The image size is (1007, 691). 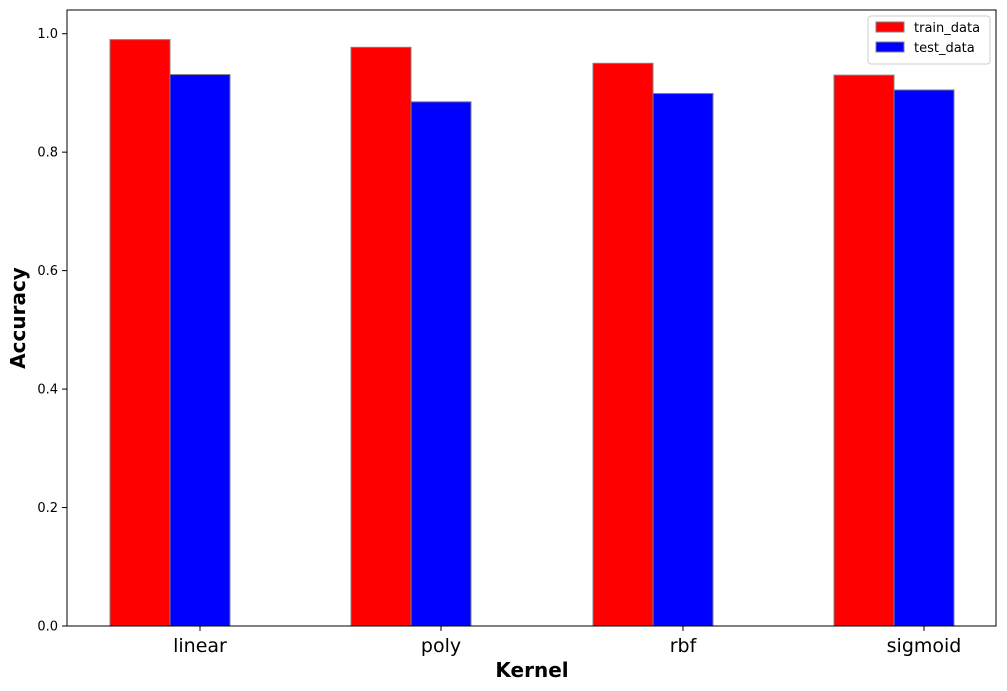 What do you see at coordinates (683, 360) in the screenshot?
I see `bar-test_data-rbf` at bounding box center [683, 360].